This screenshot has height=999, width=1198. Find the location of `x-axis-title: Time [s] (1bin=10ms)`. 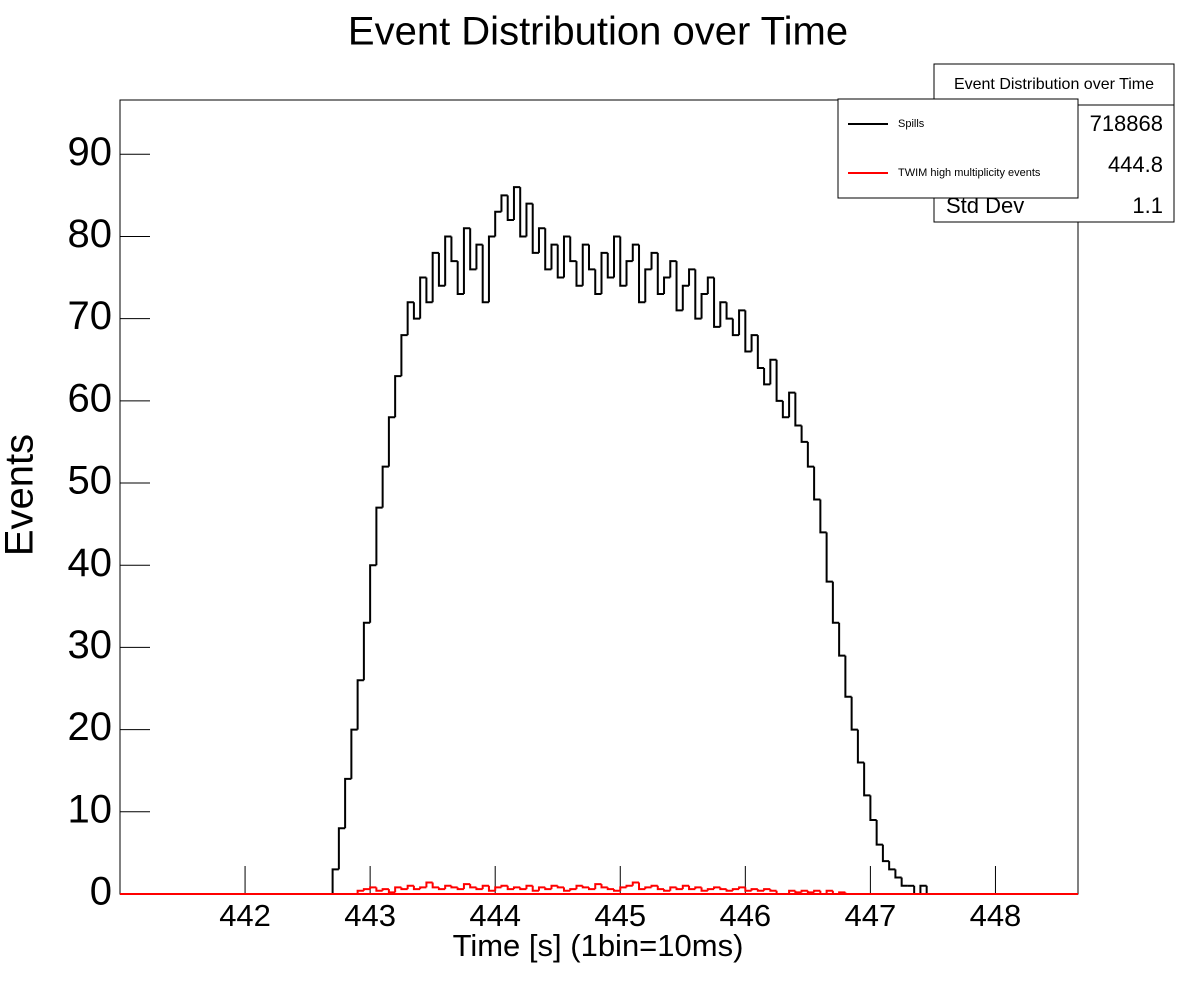

x-axis-title: Time [s] (1bin=10ms) is located at coordinates (598, 945).